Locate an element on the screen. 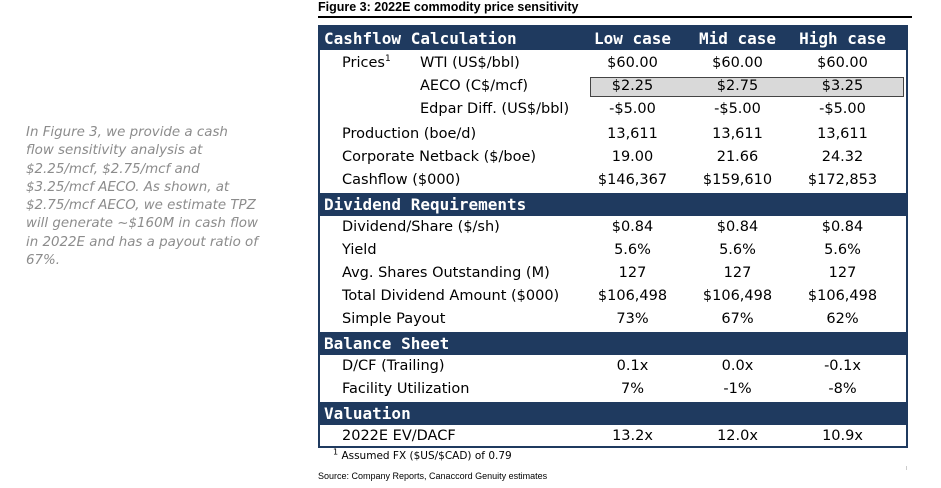 This screenshot has width=941, height=488. row-label: WTI (US$/bbl) is located at coordinates (470, 63).